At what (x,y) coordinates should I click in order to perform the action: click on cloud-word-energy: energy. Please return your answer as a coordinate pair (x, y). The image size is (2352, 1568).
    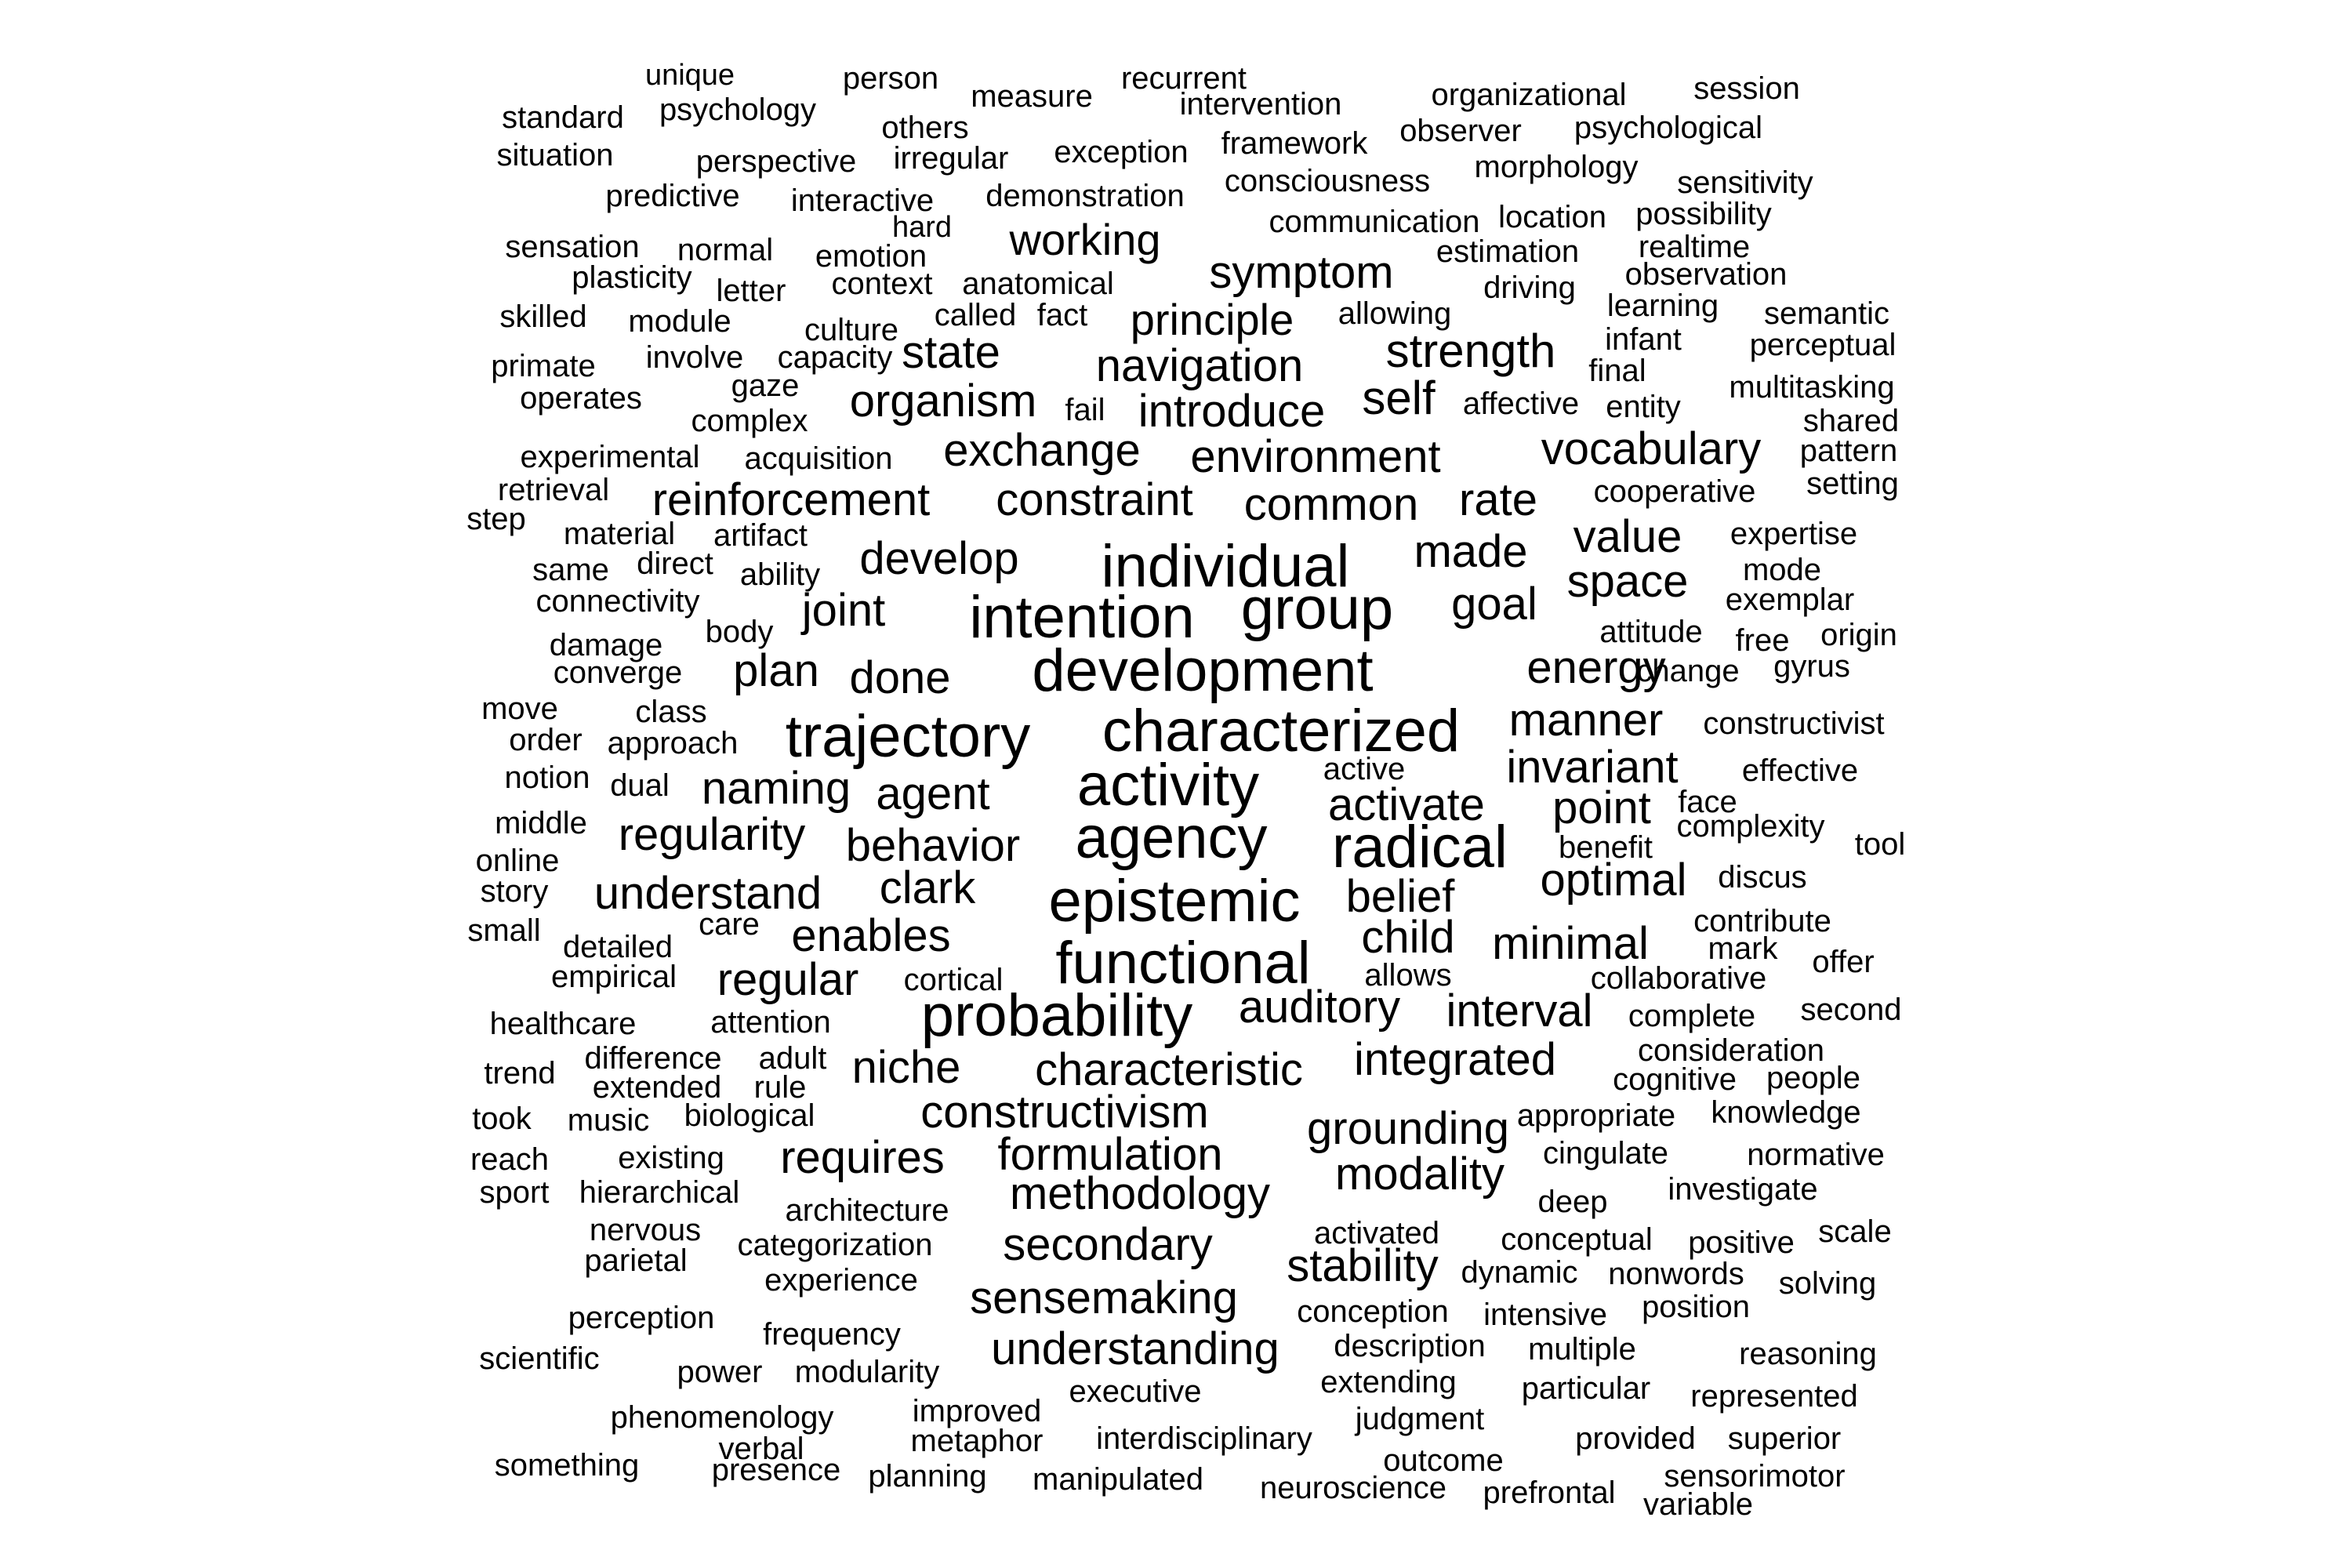
    Looking at the image, I should click on (1596, 667).